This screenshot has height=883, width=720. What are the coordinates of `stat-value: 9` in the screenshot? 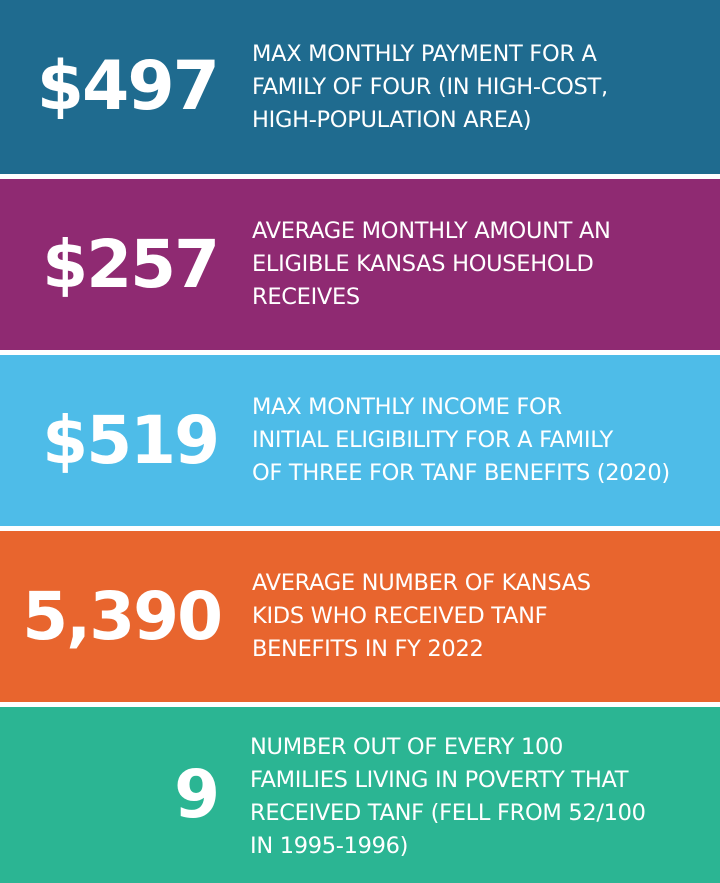 It's located at (197, 794).